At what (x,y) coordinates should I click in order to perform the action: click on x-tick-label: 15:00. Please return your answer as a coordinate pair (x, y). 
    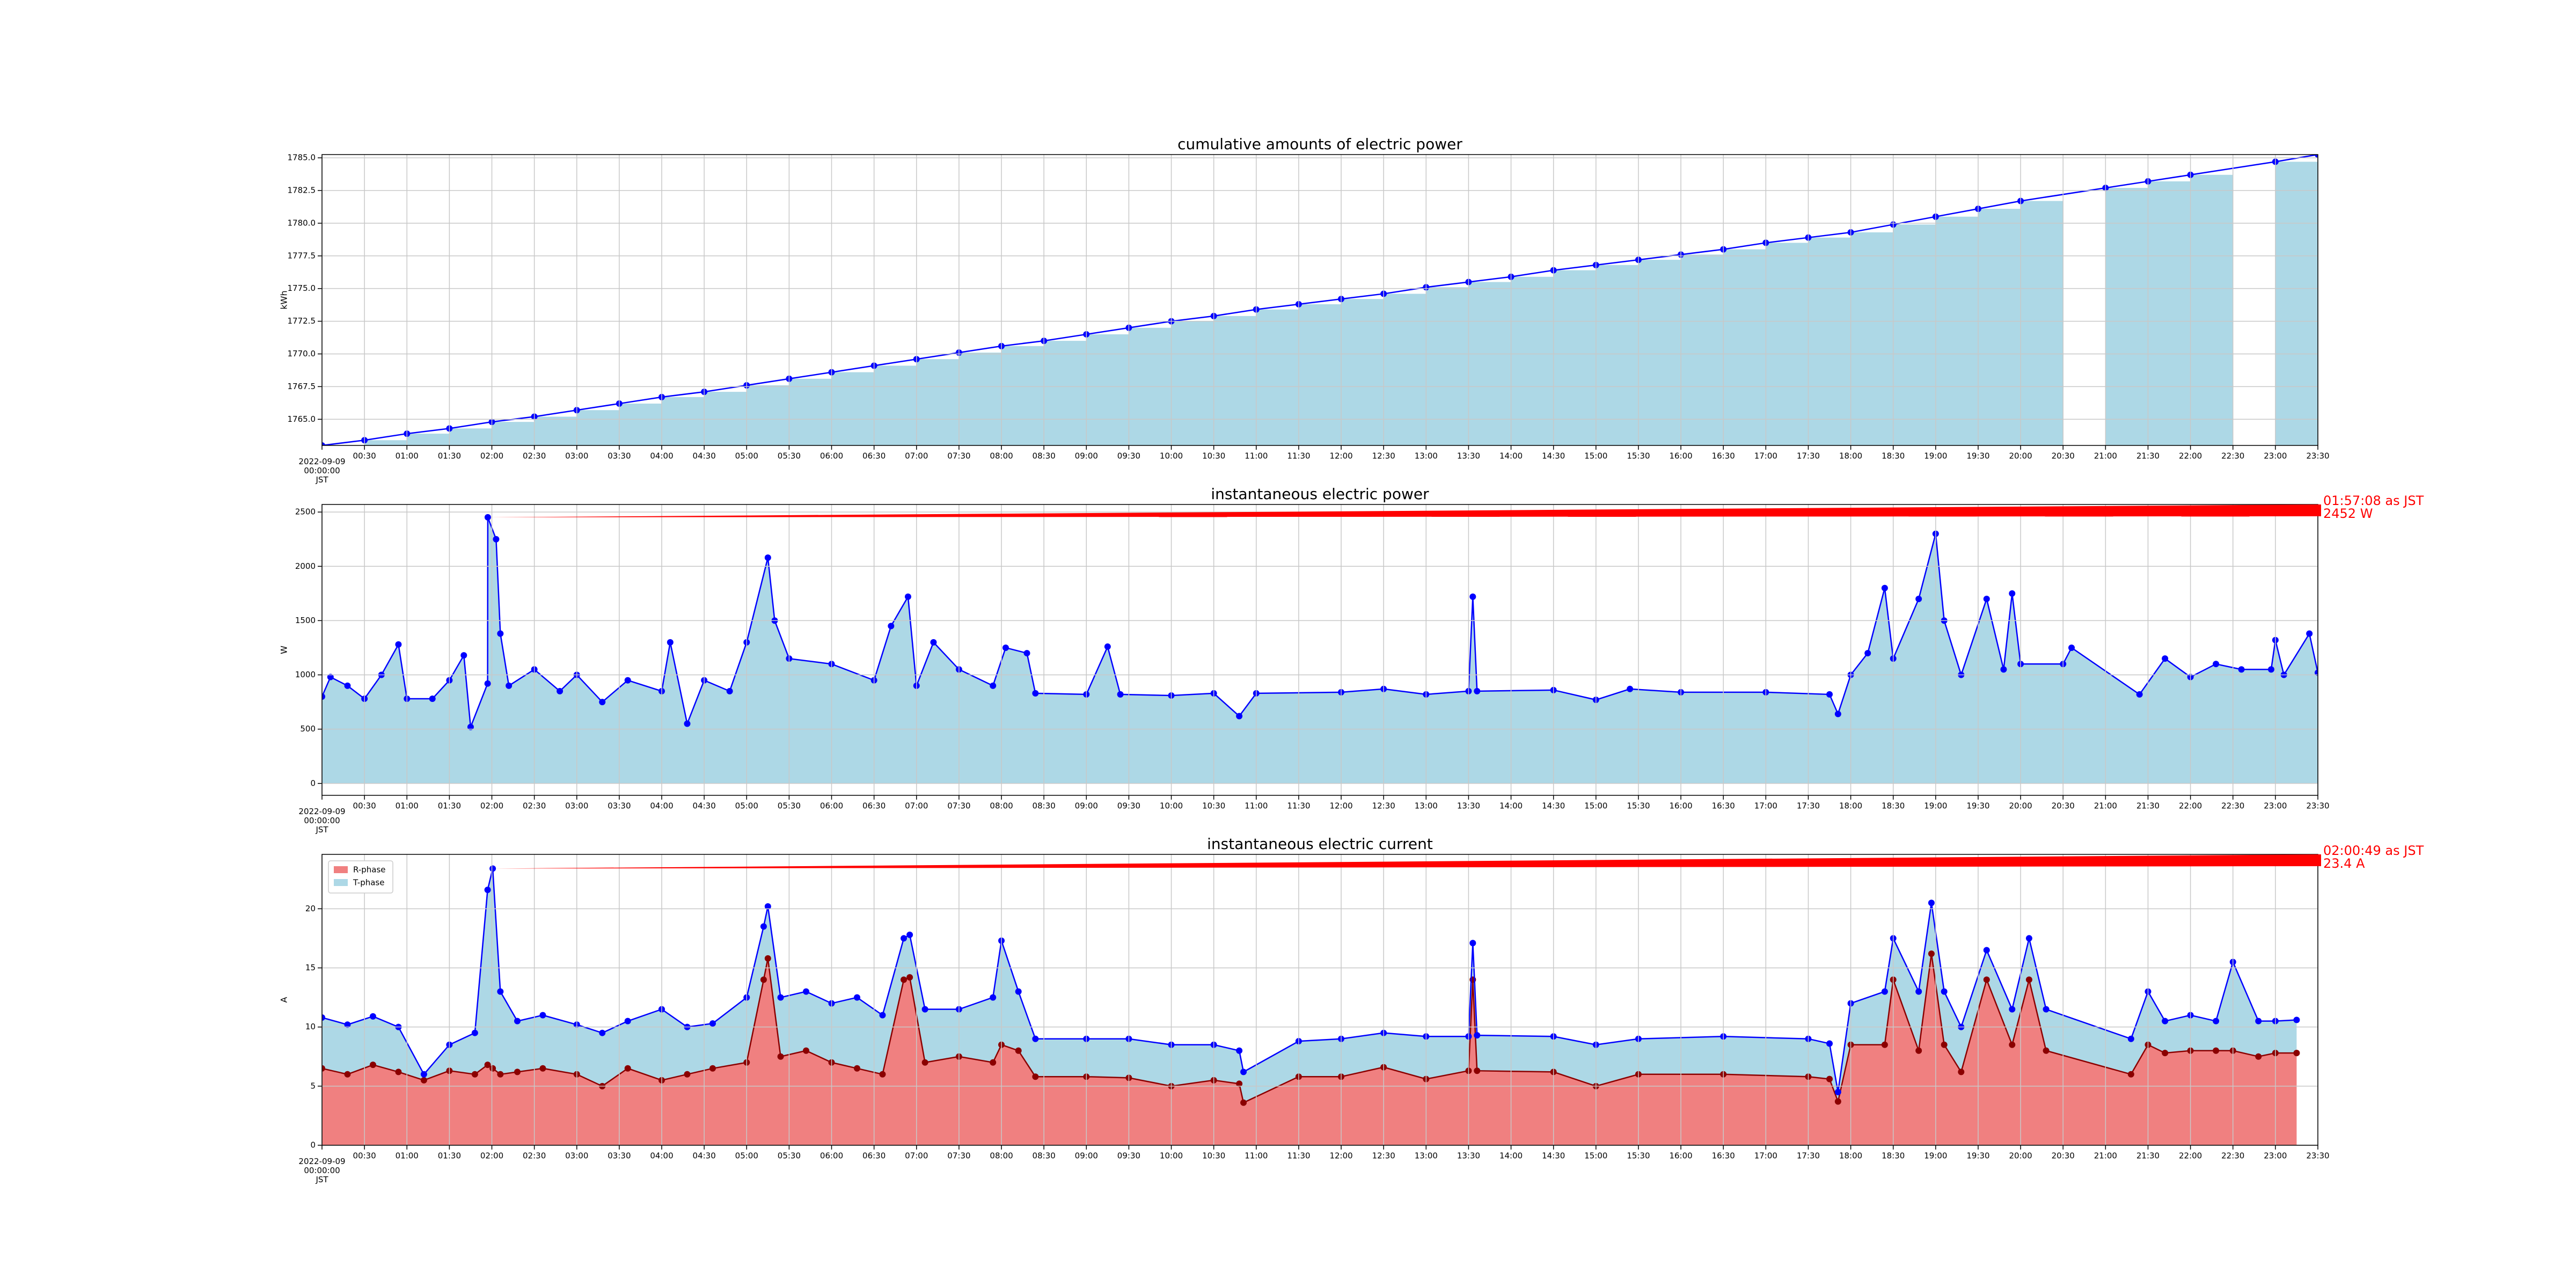
    Looking at the image, I should click on (1595, 1156).